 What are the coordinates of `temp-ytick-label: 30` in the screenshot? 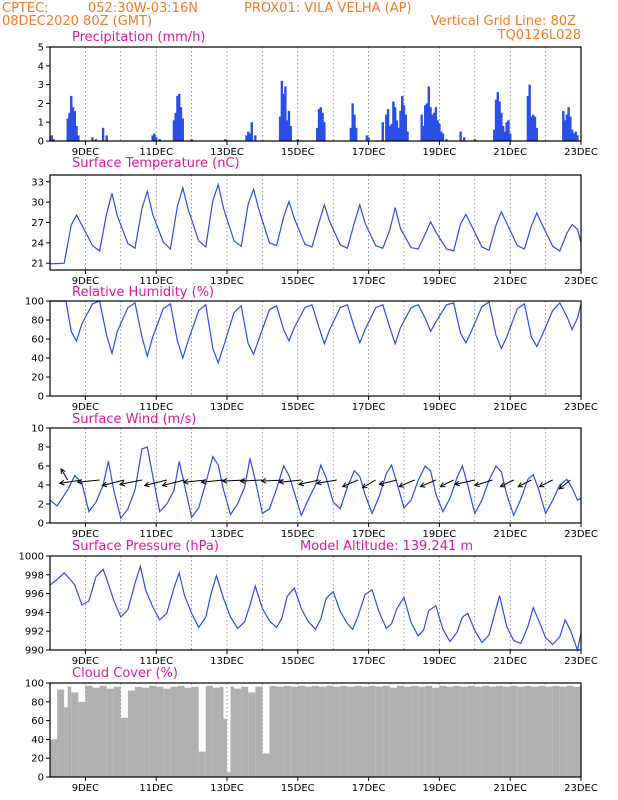 It's located at (37, 203).